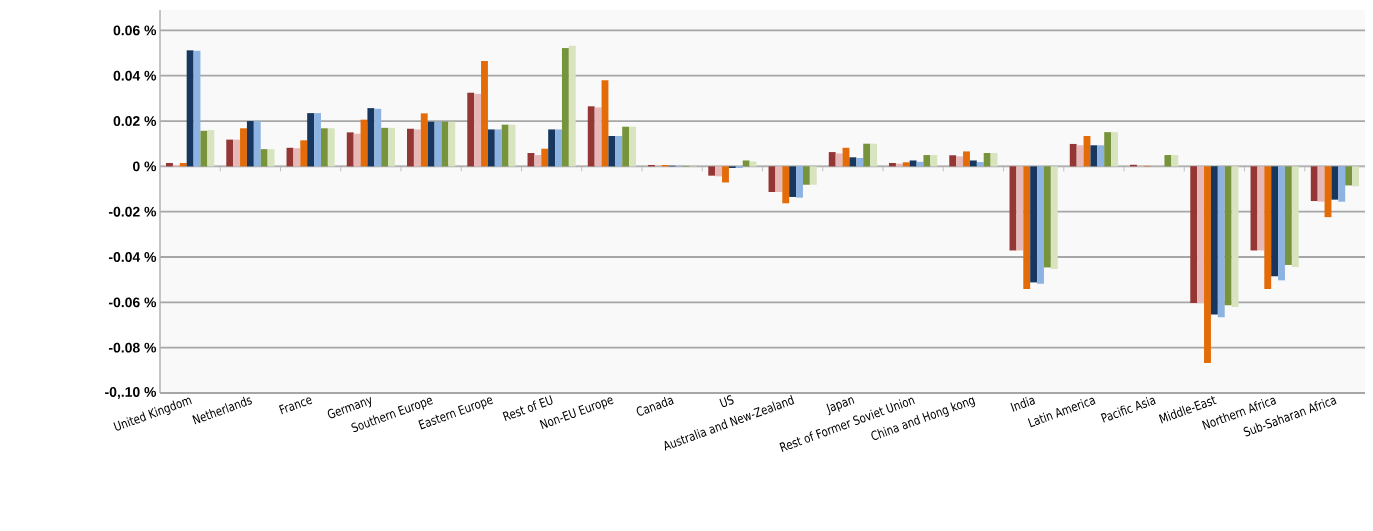 The height and width of the screenshot is (531, 1373). I want to click on x-tick-label: Japan, so click(840, 406).